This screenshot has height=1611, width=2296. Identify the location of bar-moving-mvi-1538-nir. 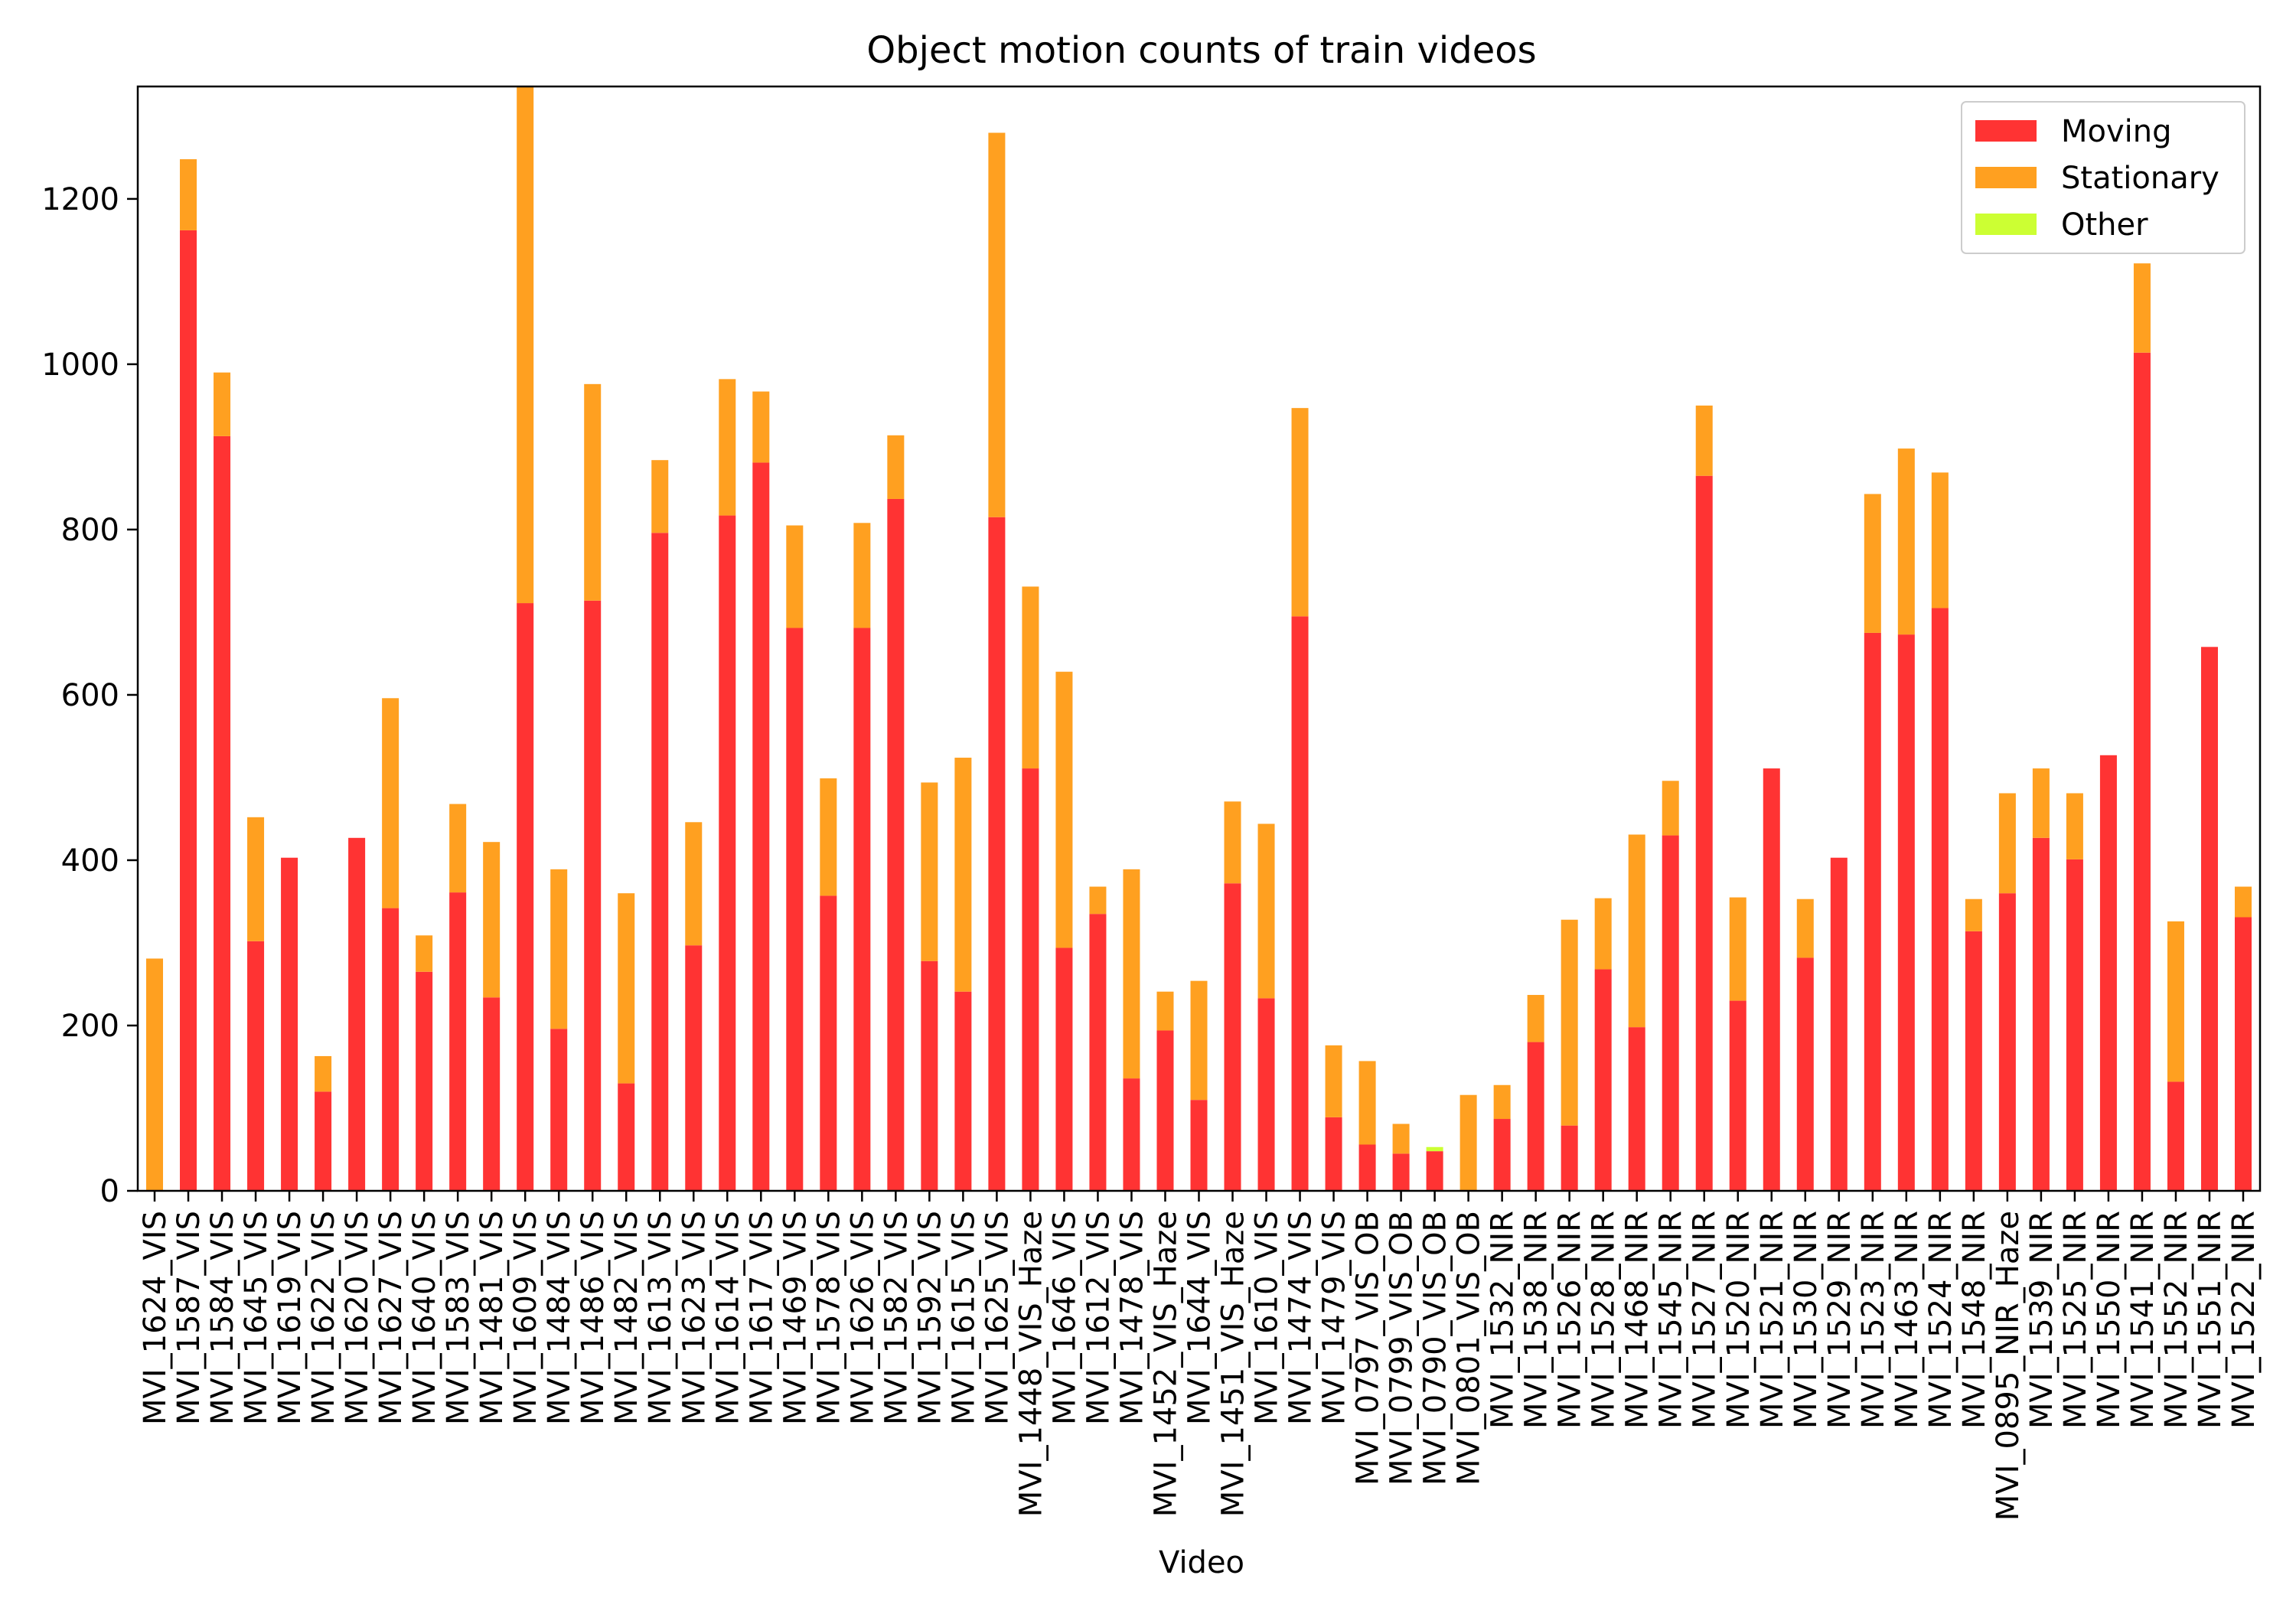
(1535, 1116).